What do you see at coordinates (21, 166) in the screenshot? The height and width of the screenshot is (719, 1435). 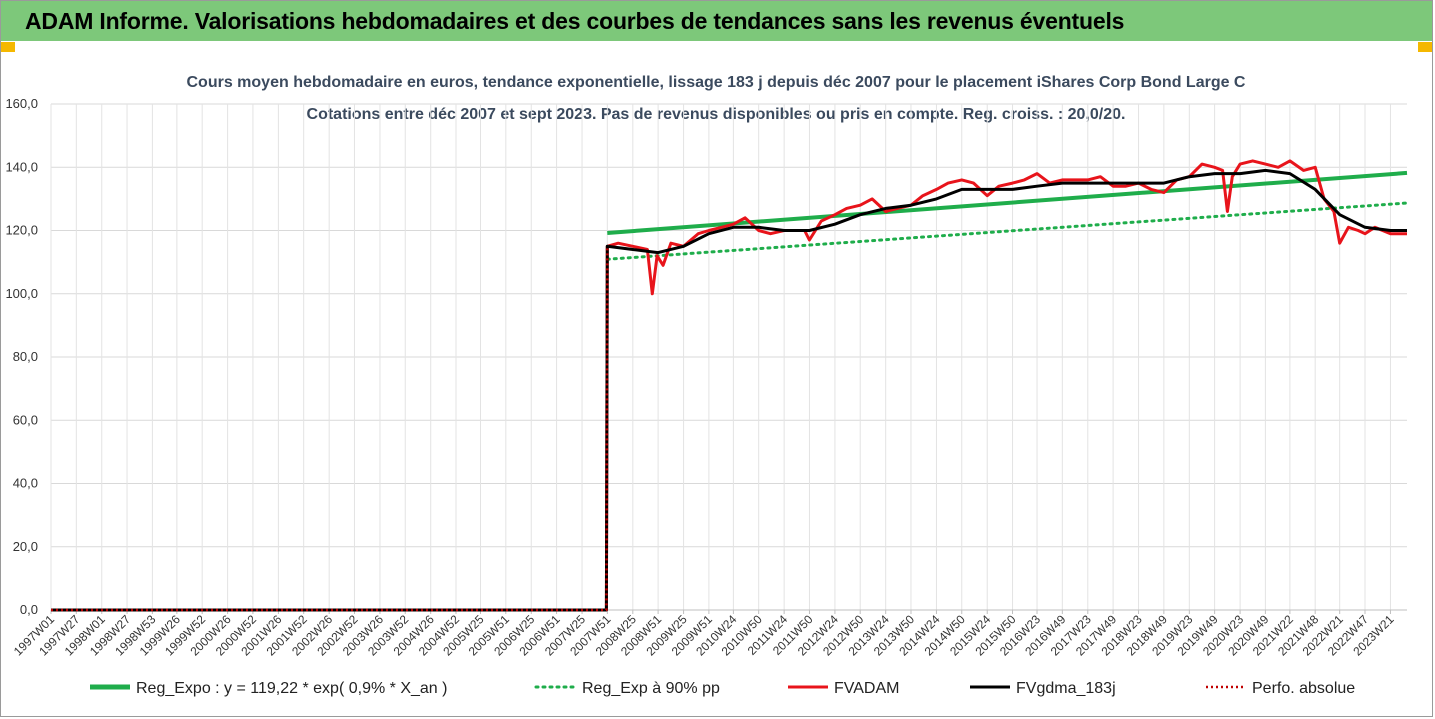 I see `y-tick-label: 140,0` at bounding box center [21, 166].